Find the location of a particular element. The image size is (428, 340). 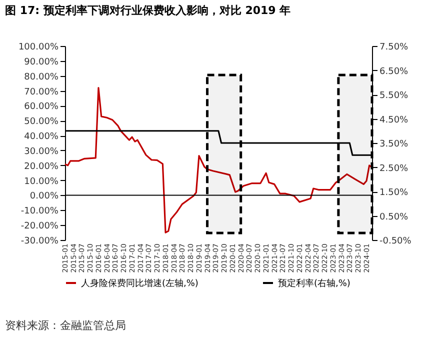

y-tick-label: 50.00% is located at coordinates (41, 122).